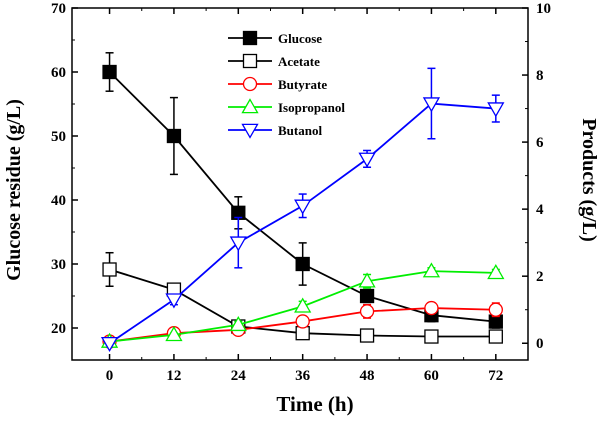 This screenshot has height=421, width=598. Describe the element at coordinates (250, 61) in the screenshot. I see `legend-marker-acetate` at that location.